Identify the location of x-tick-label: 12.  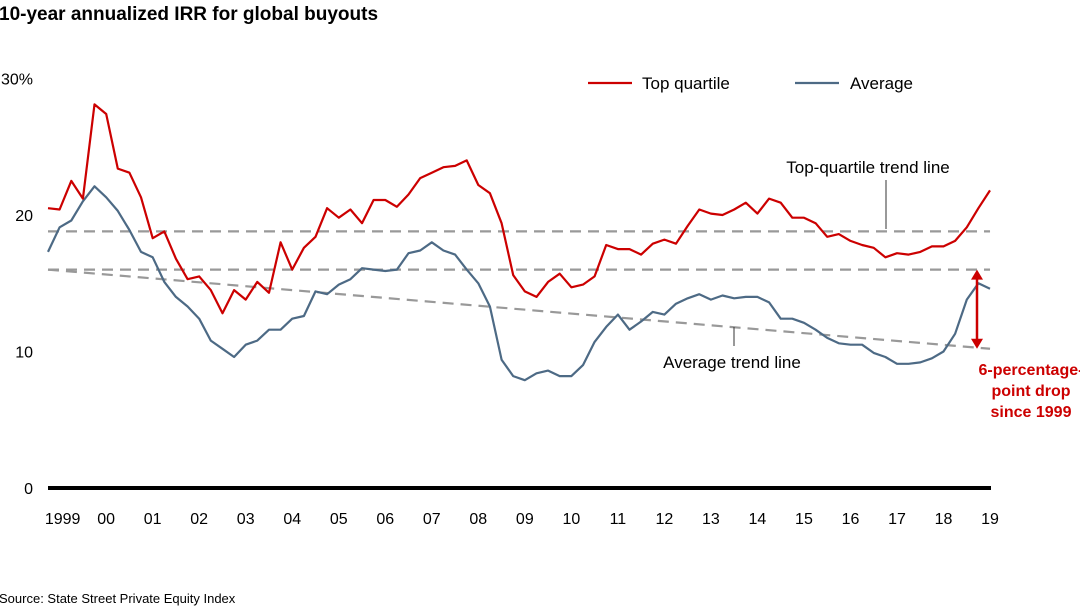
(664, 519).